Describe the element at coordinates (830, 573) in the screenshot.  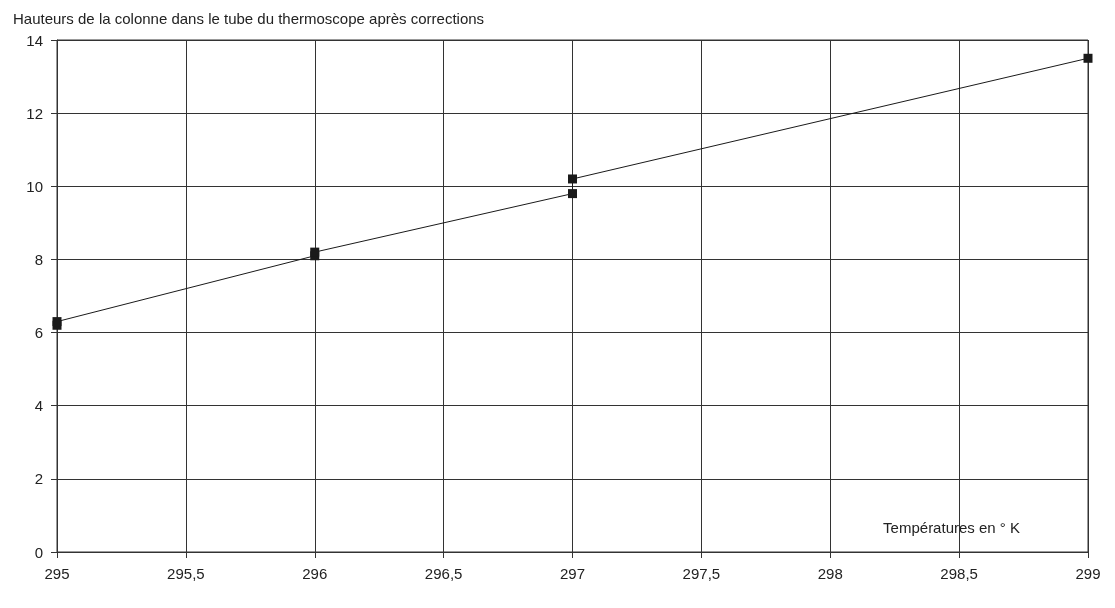
I see `x-tick-label: 298` at that location.